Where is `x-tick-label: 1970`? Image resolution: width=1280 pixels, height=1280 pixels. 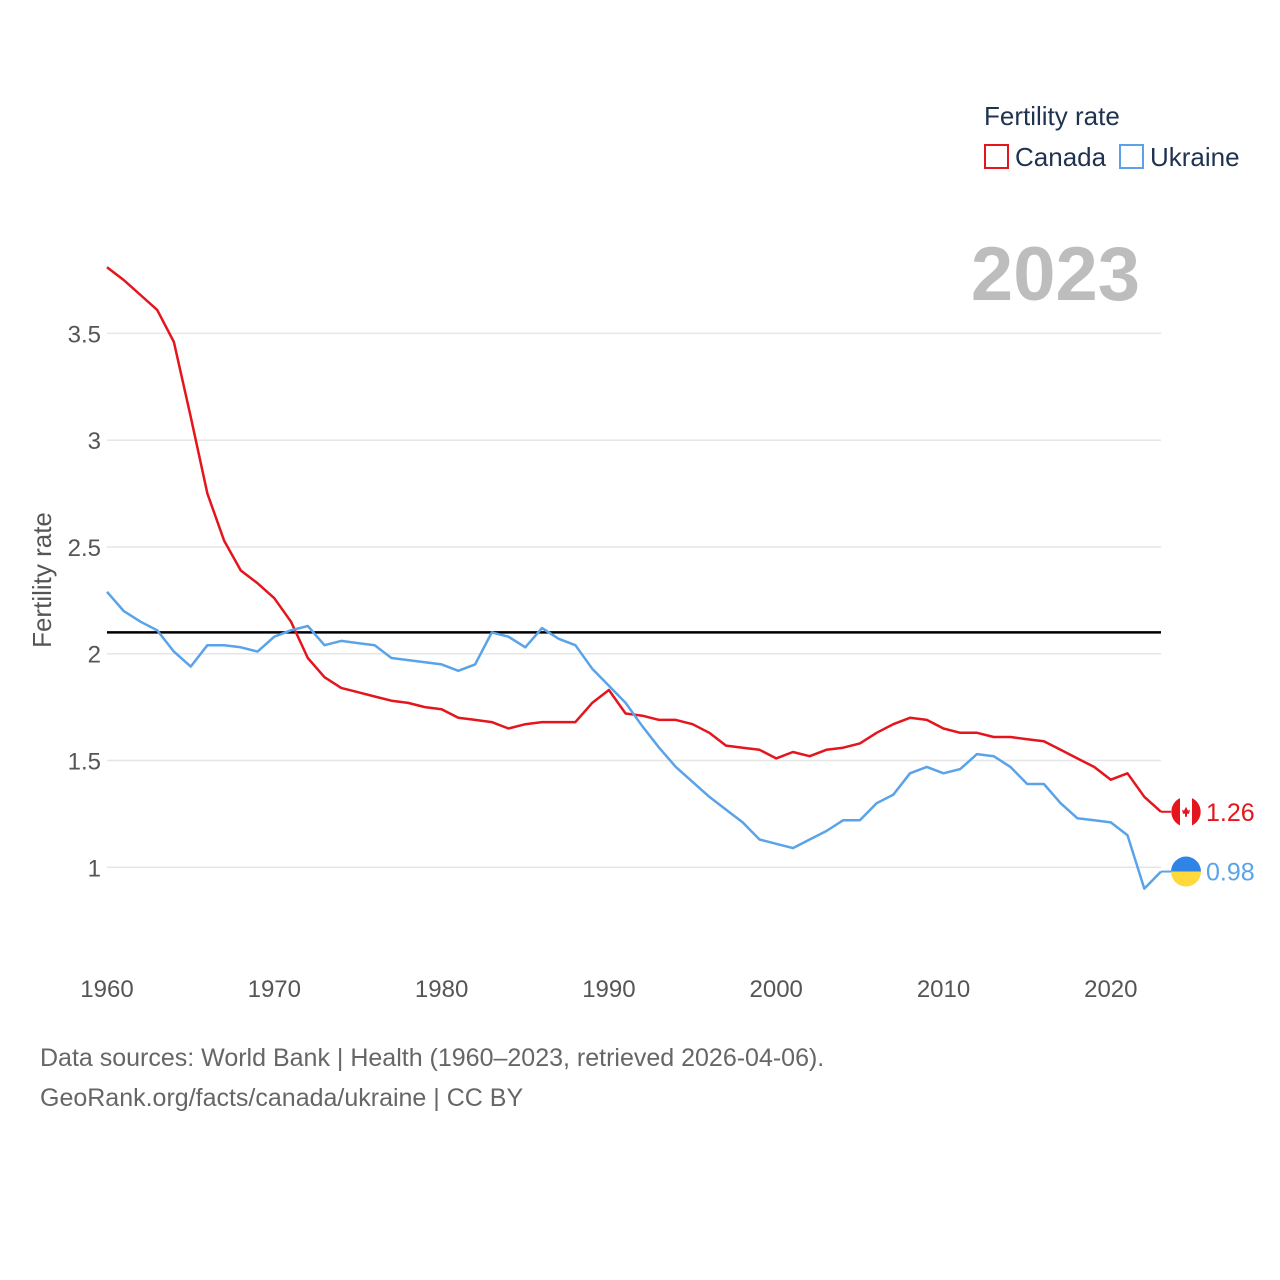
x-tick-label: 1970 is located at coordinates (274, 989).